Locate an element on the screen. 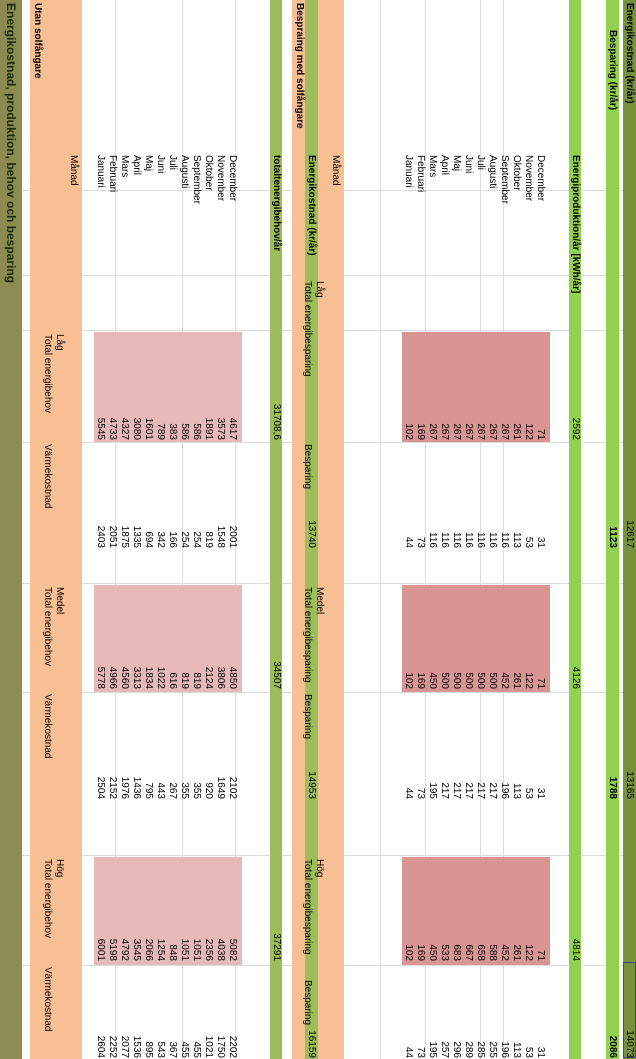  mid-cost: 443 is located at coordinates (160, 790).